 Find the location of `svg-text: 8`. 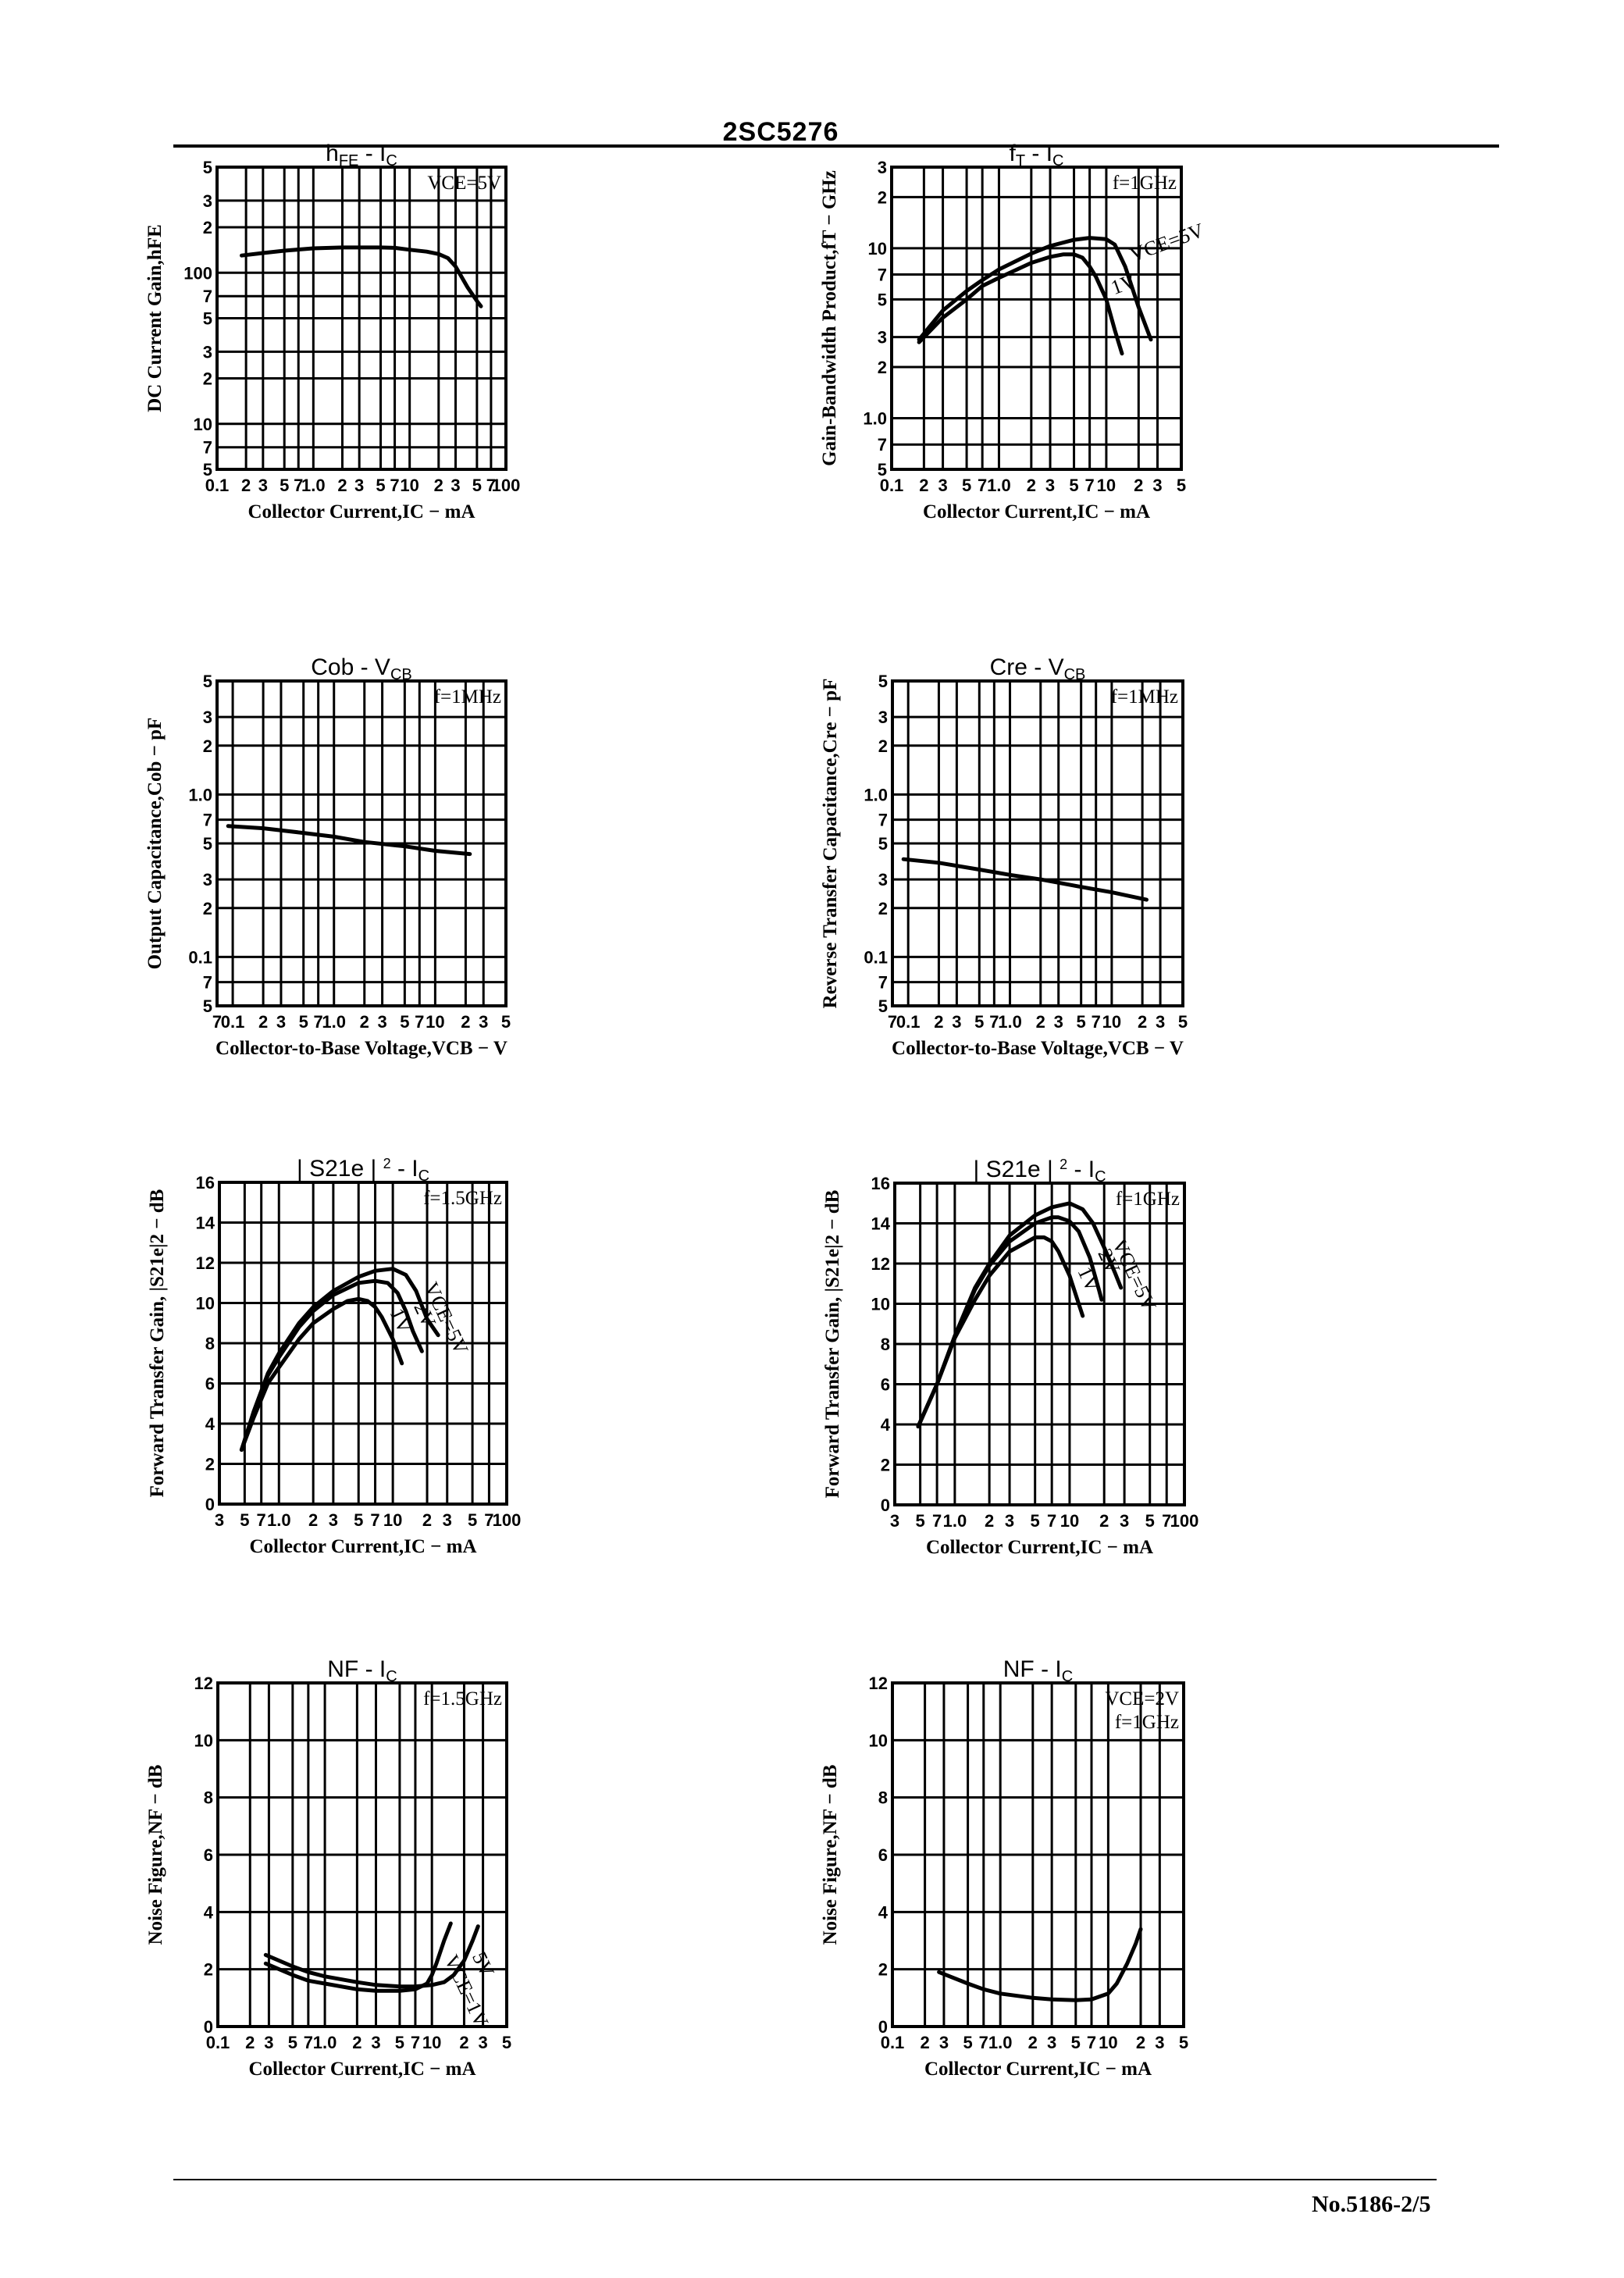

svg-text: 8 is located at coordinates (883, 1798).